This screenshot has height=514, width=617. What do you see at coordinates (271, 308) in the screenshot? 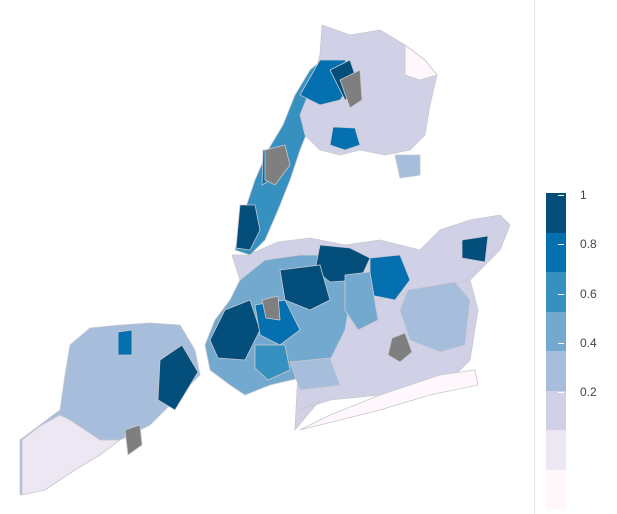
I see `region-missing-prospect-park` at bounding box center [271, 308].